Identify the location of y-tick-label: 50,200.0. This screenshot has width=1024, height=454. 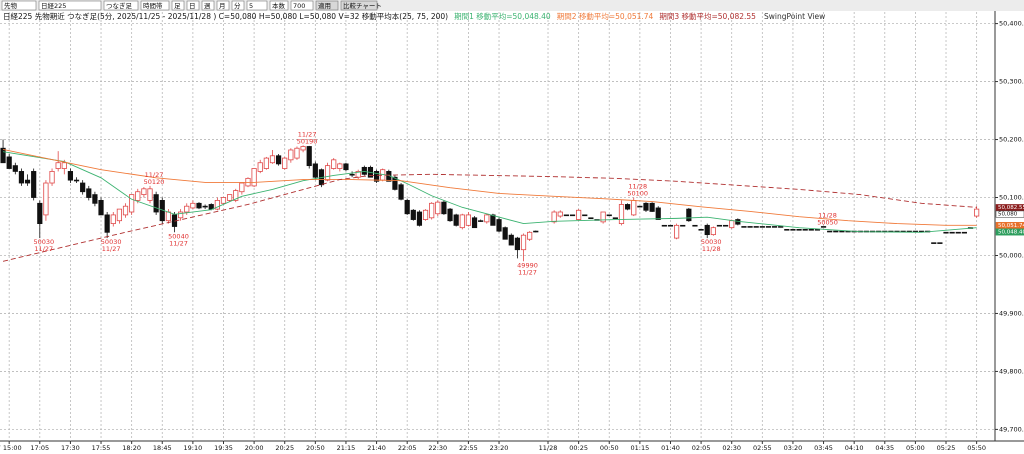
(1011, 140).